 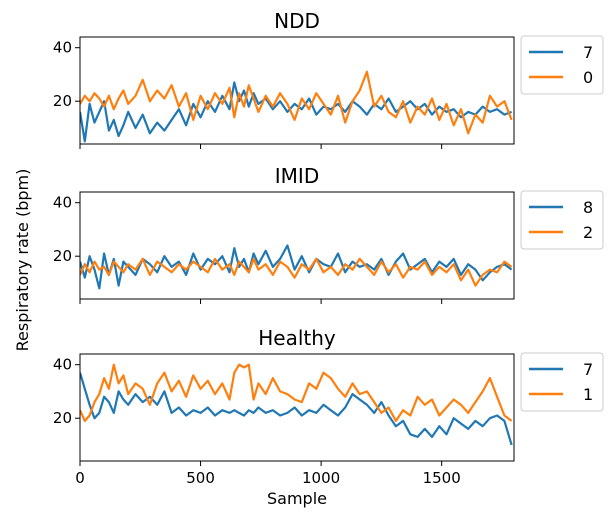 I want to click on legend-label: 8, so click(x=588, y=207).